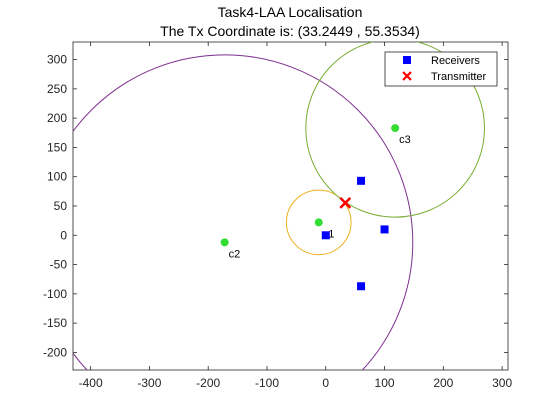 The width and height of the screenshot is (560, 420). I want to click on legend: Receivers Transmitter, so click(441, 69).